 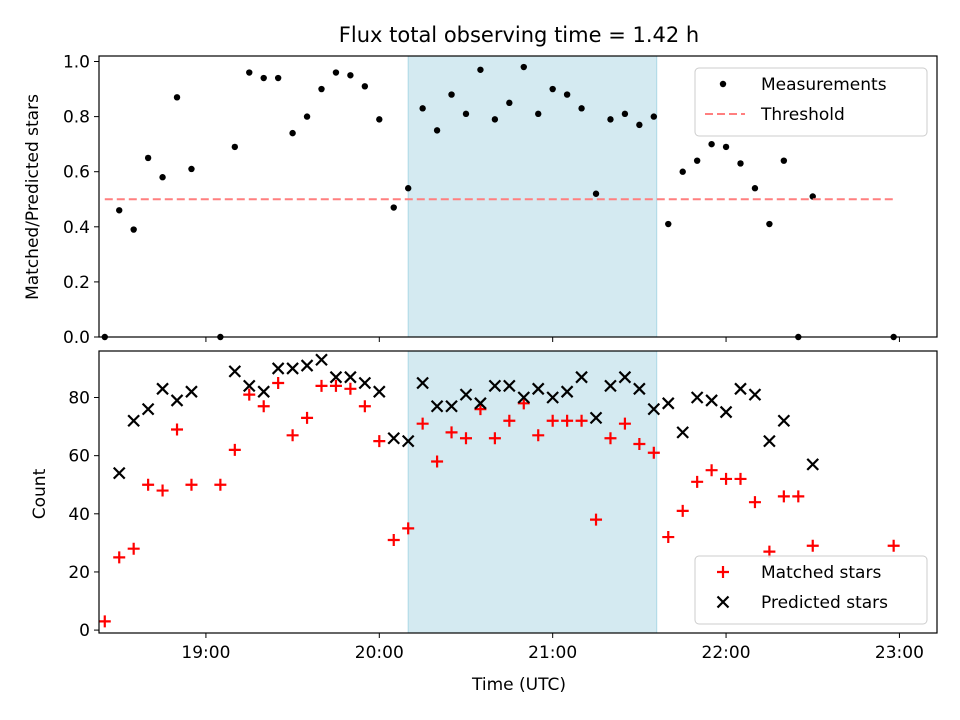 What do you see at coordinates (726, 653) in the screenshot?
I see `bottom-x-tick-label: 22:00` at bounding box center [726, 653].